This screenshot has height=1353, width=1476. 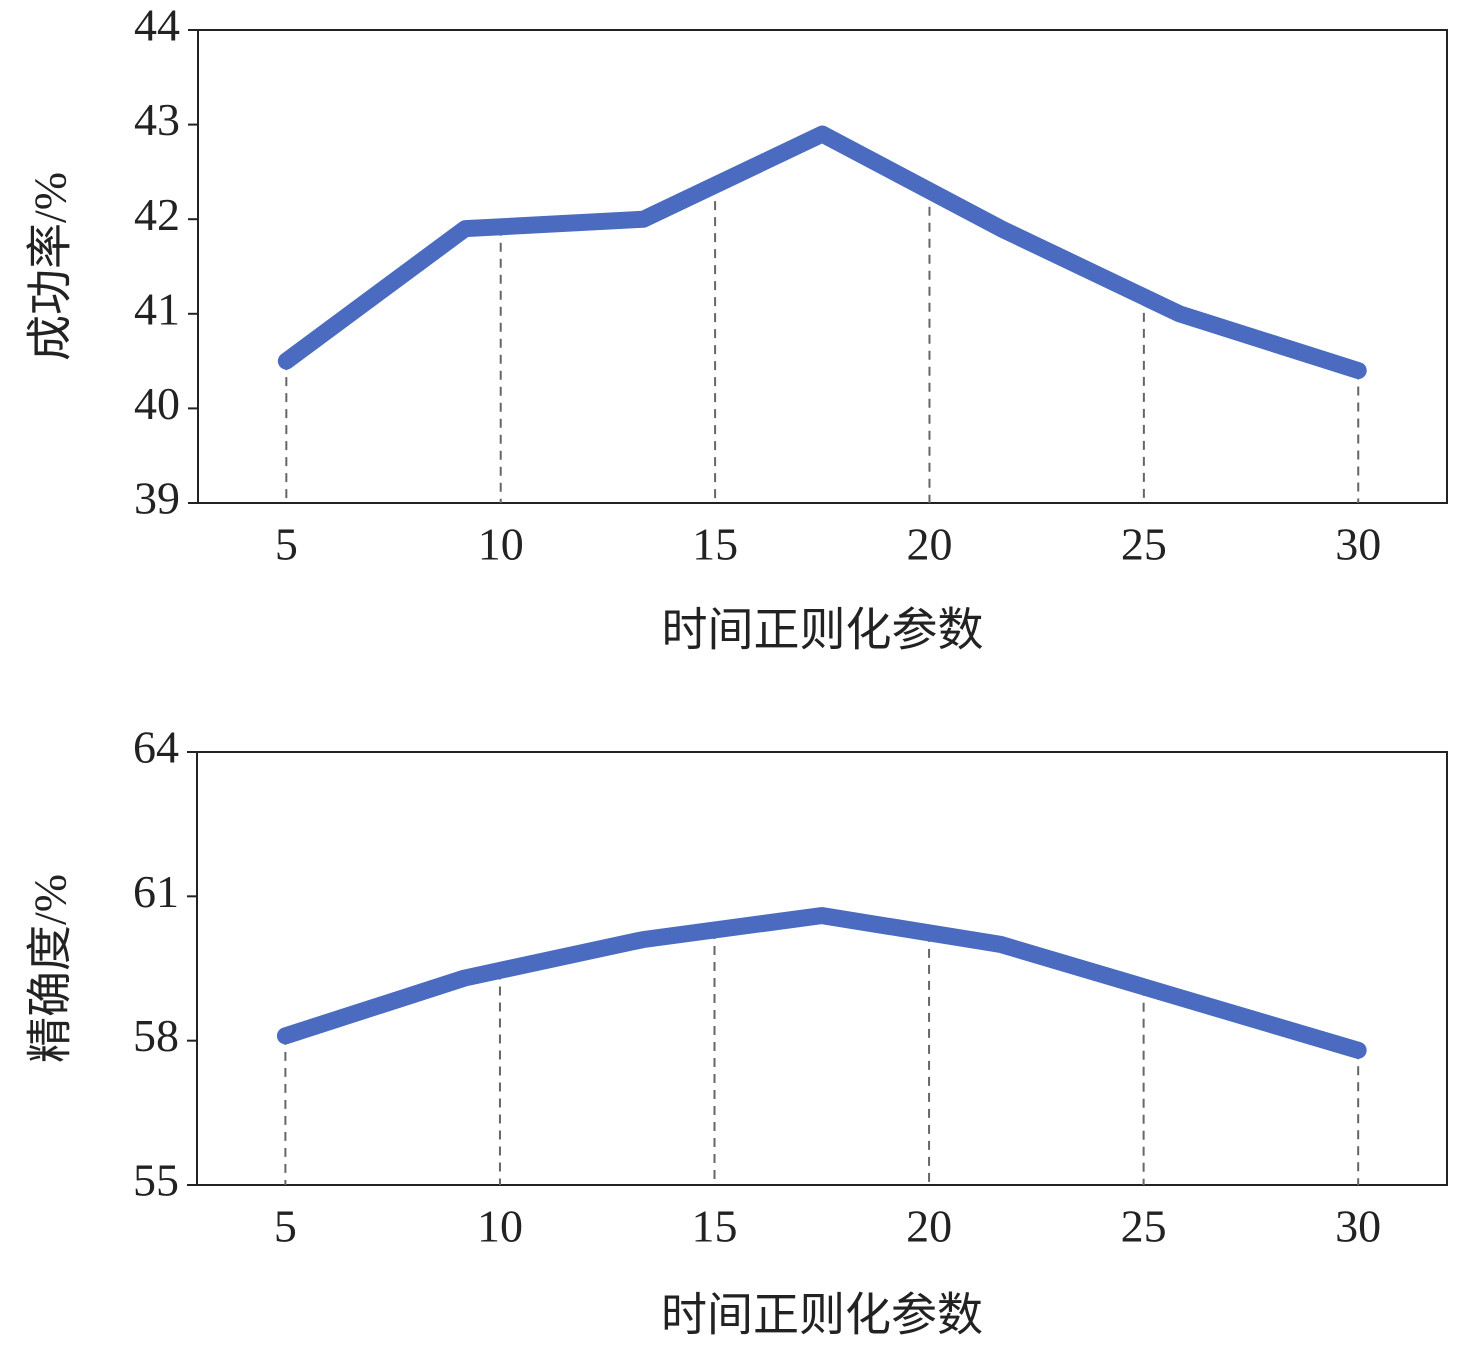 What do you see at coordinates (156, 1035) in the screenshot?
I see `y-tick-label: 58` at bounding box center [156, 1035].